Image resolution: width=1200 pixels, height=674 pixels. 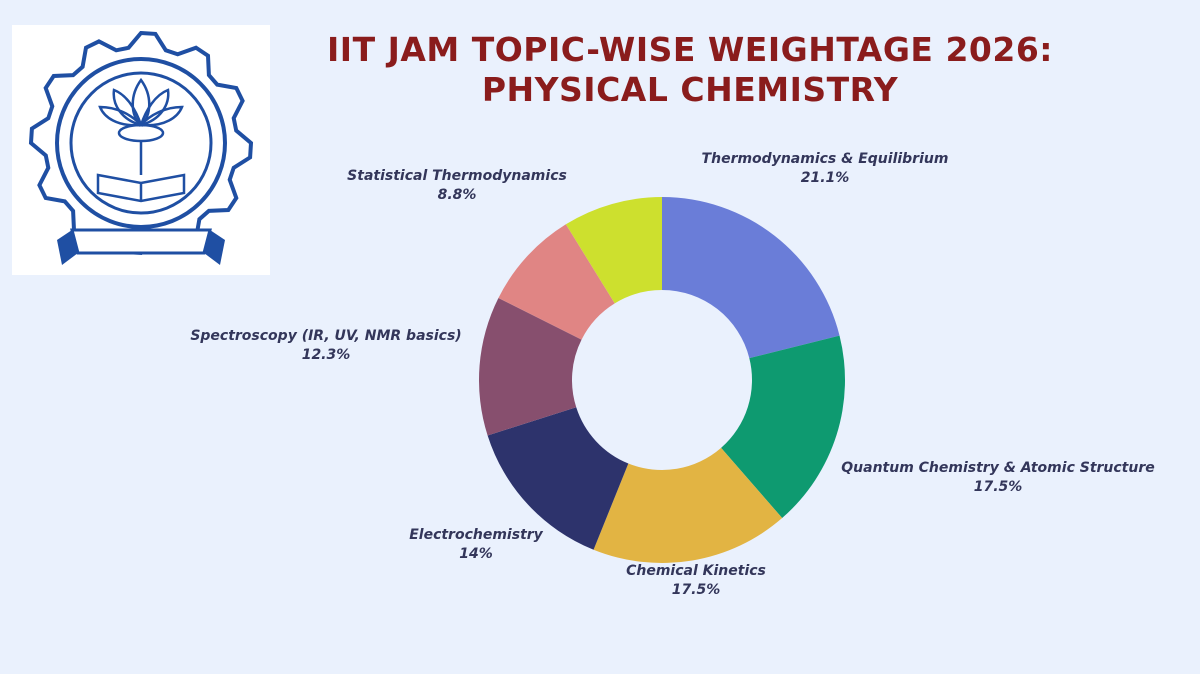 I want to click on slice-label-name: Electrochemistry, so click(x=476, y=535).